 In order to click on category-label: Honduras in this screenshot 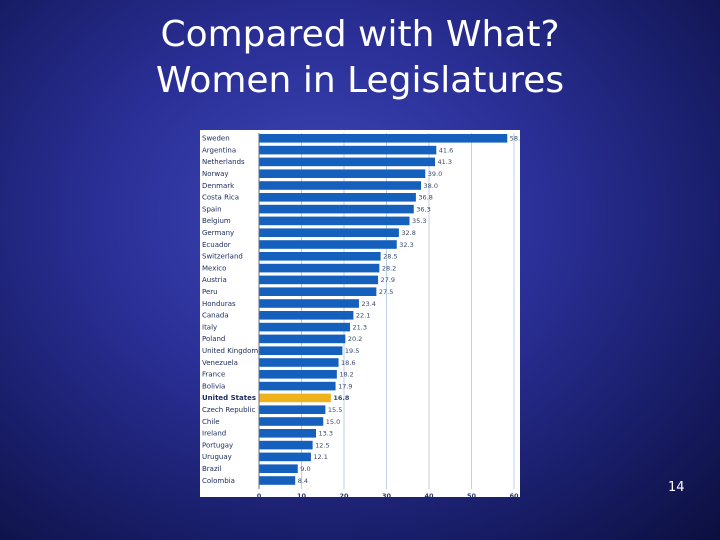, I will do `click(219, 304)`.